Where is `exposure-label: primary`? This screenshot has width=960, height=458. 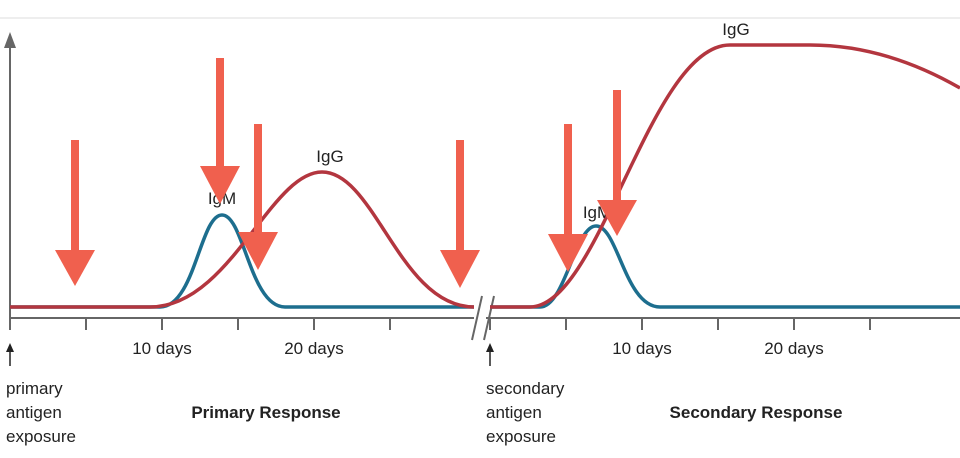
exposure-label: primary is located at coordinates (34, 388).